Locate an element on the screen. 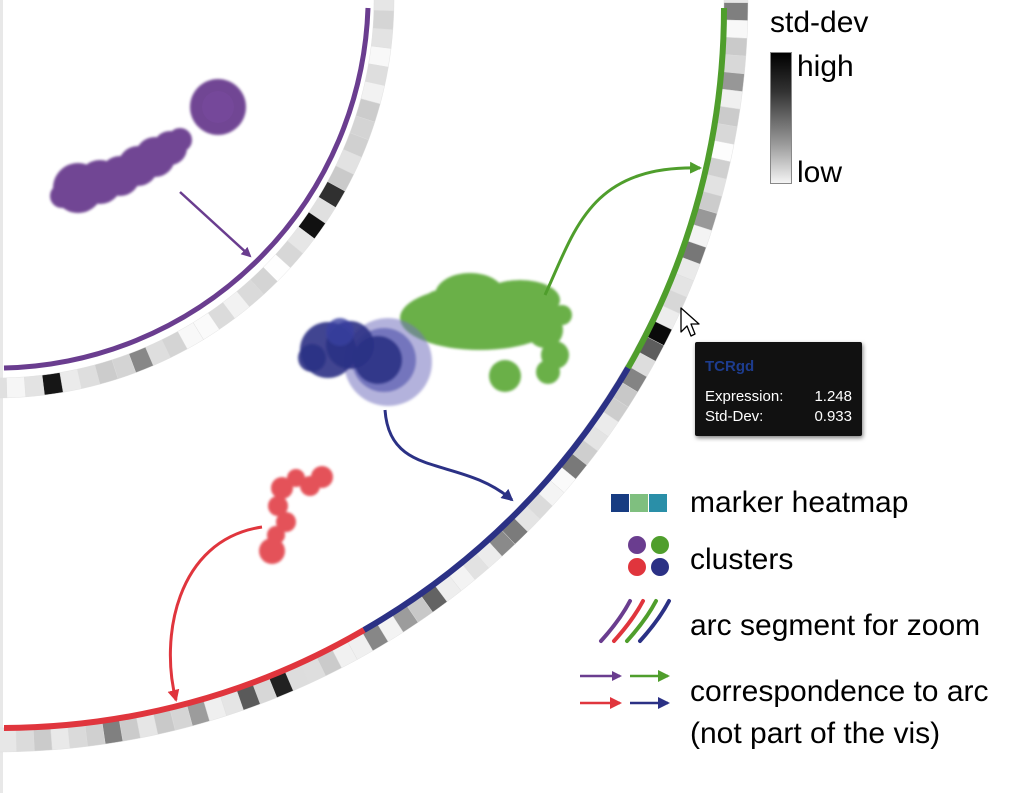  legend-arc-segment-label: arc segment for zoom is located at coordinates (835, 625).